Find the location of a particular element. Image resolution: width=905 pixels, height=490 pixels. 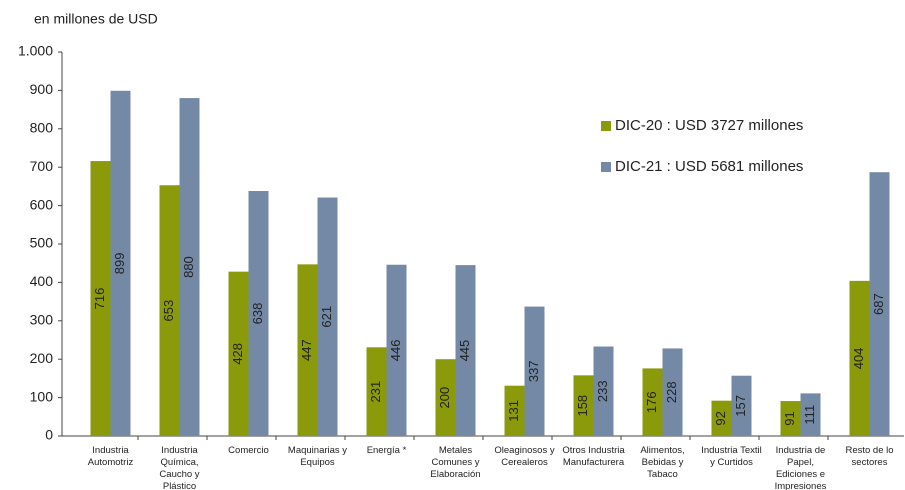

y-tick-label: 200 is located at coordinates (42, 358).